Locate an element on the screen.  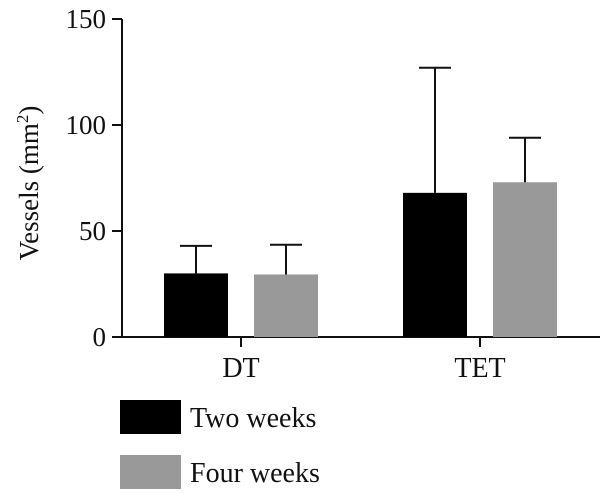
y-axis-label: Vessels (mm2) is located at coordinates (28, 183).